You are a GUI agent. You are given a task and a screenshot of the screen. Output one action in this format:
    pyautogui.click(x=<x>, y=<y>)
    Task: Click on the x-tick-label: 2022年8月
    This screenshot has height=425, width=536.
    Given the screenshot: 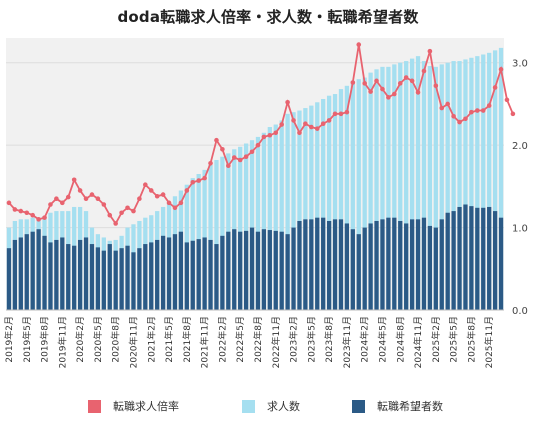 What is the action you would take?
    pyautogui.click(x=258, y=339)
    